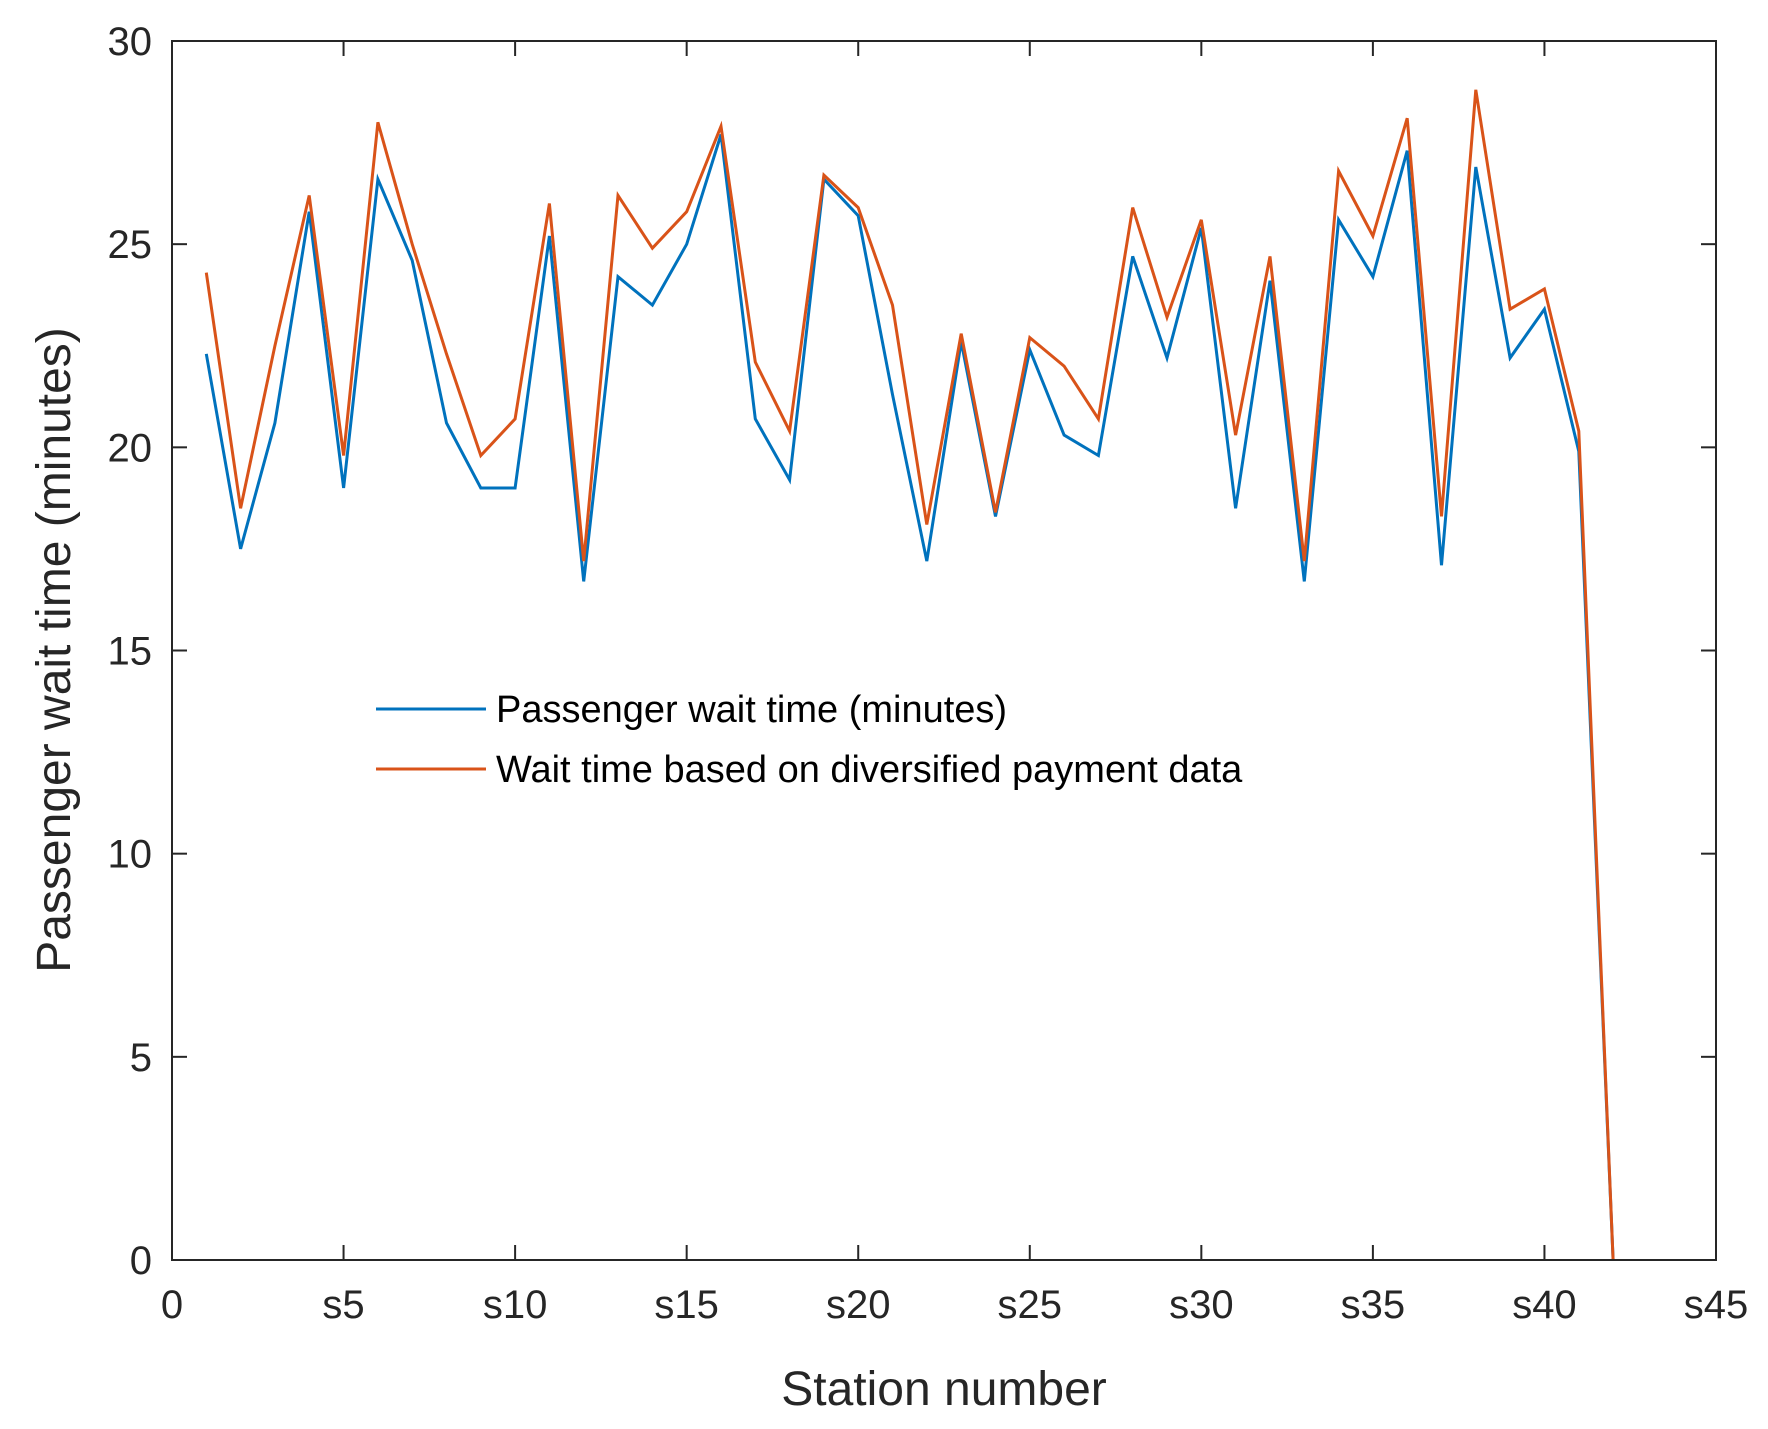 This screenshot has height=1429, width=1768. What do you see at coordinates (751, 710) in the screenshot?
I see `legend-label-passenger-wait: Passenger wait time (minutes)` at bounding box center [751, 710].